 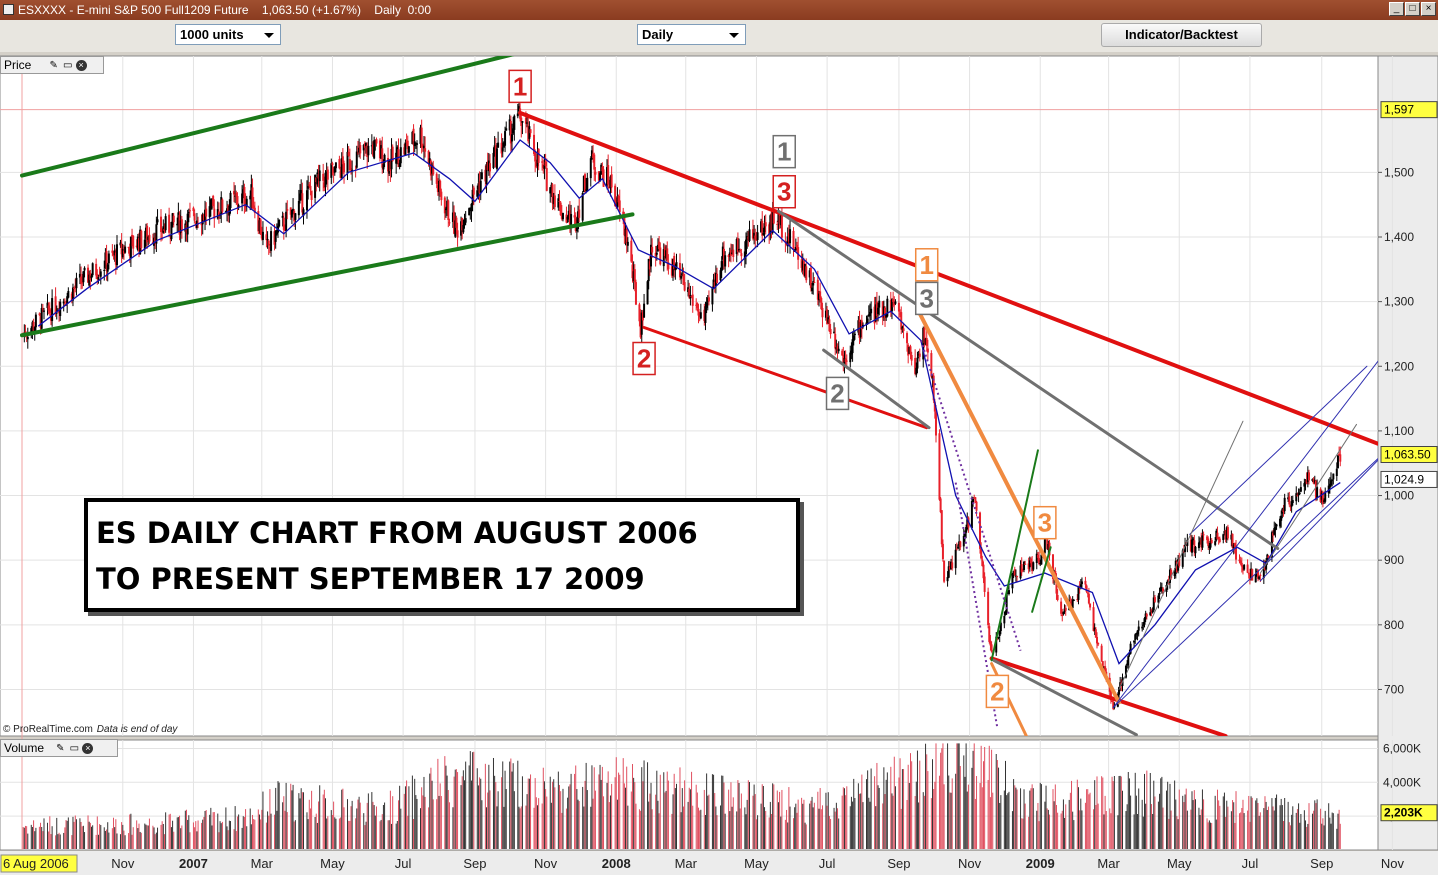 What do you see at coordinates (228, 34) in the screenshot?
I see `units-select: 1000 units` at bounding box center [228, 34].